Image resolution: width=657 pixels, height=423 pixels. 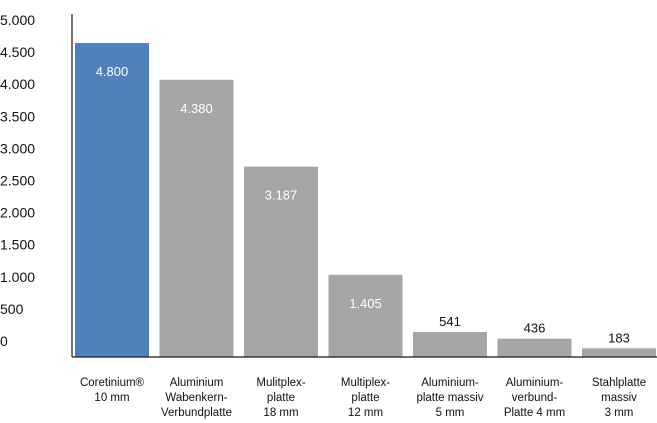 What do you see at coordinates (17, 84) in the screenshot?
I see `y-tick-label: 4.000` at bounding box center [17, 84].